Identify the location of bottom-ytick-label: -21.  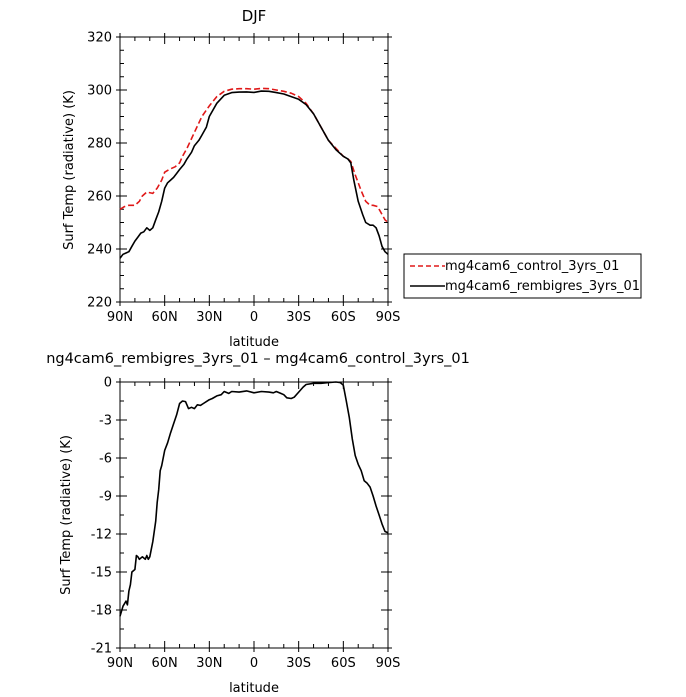
(101, 649).